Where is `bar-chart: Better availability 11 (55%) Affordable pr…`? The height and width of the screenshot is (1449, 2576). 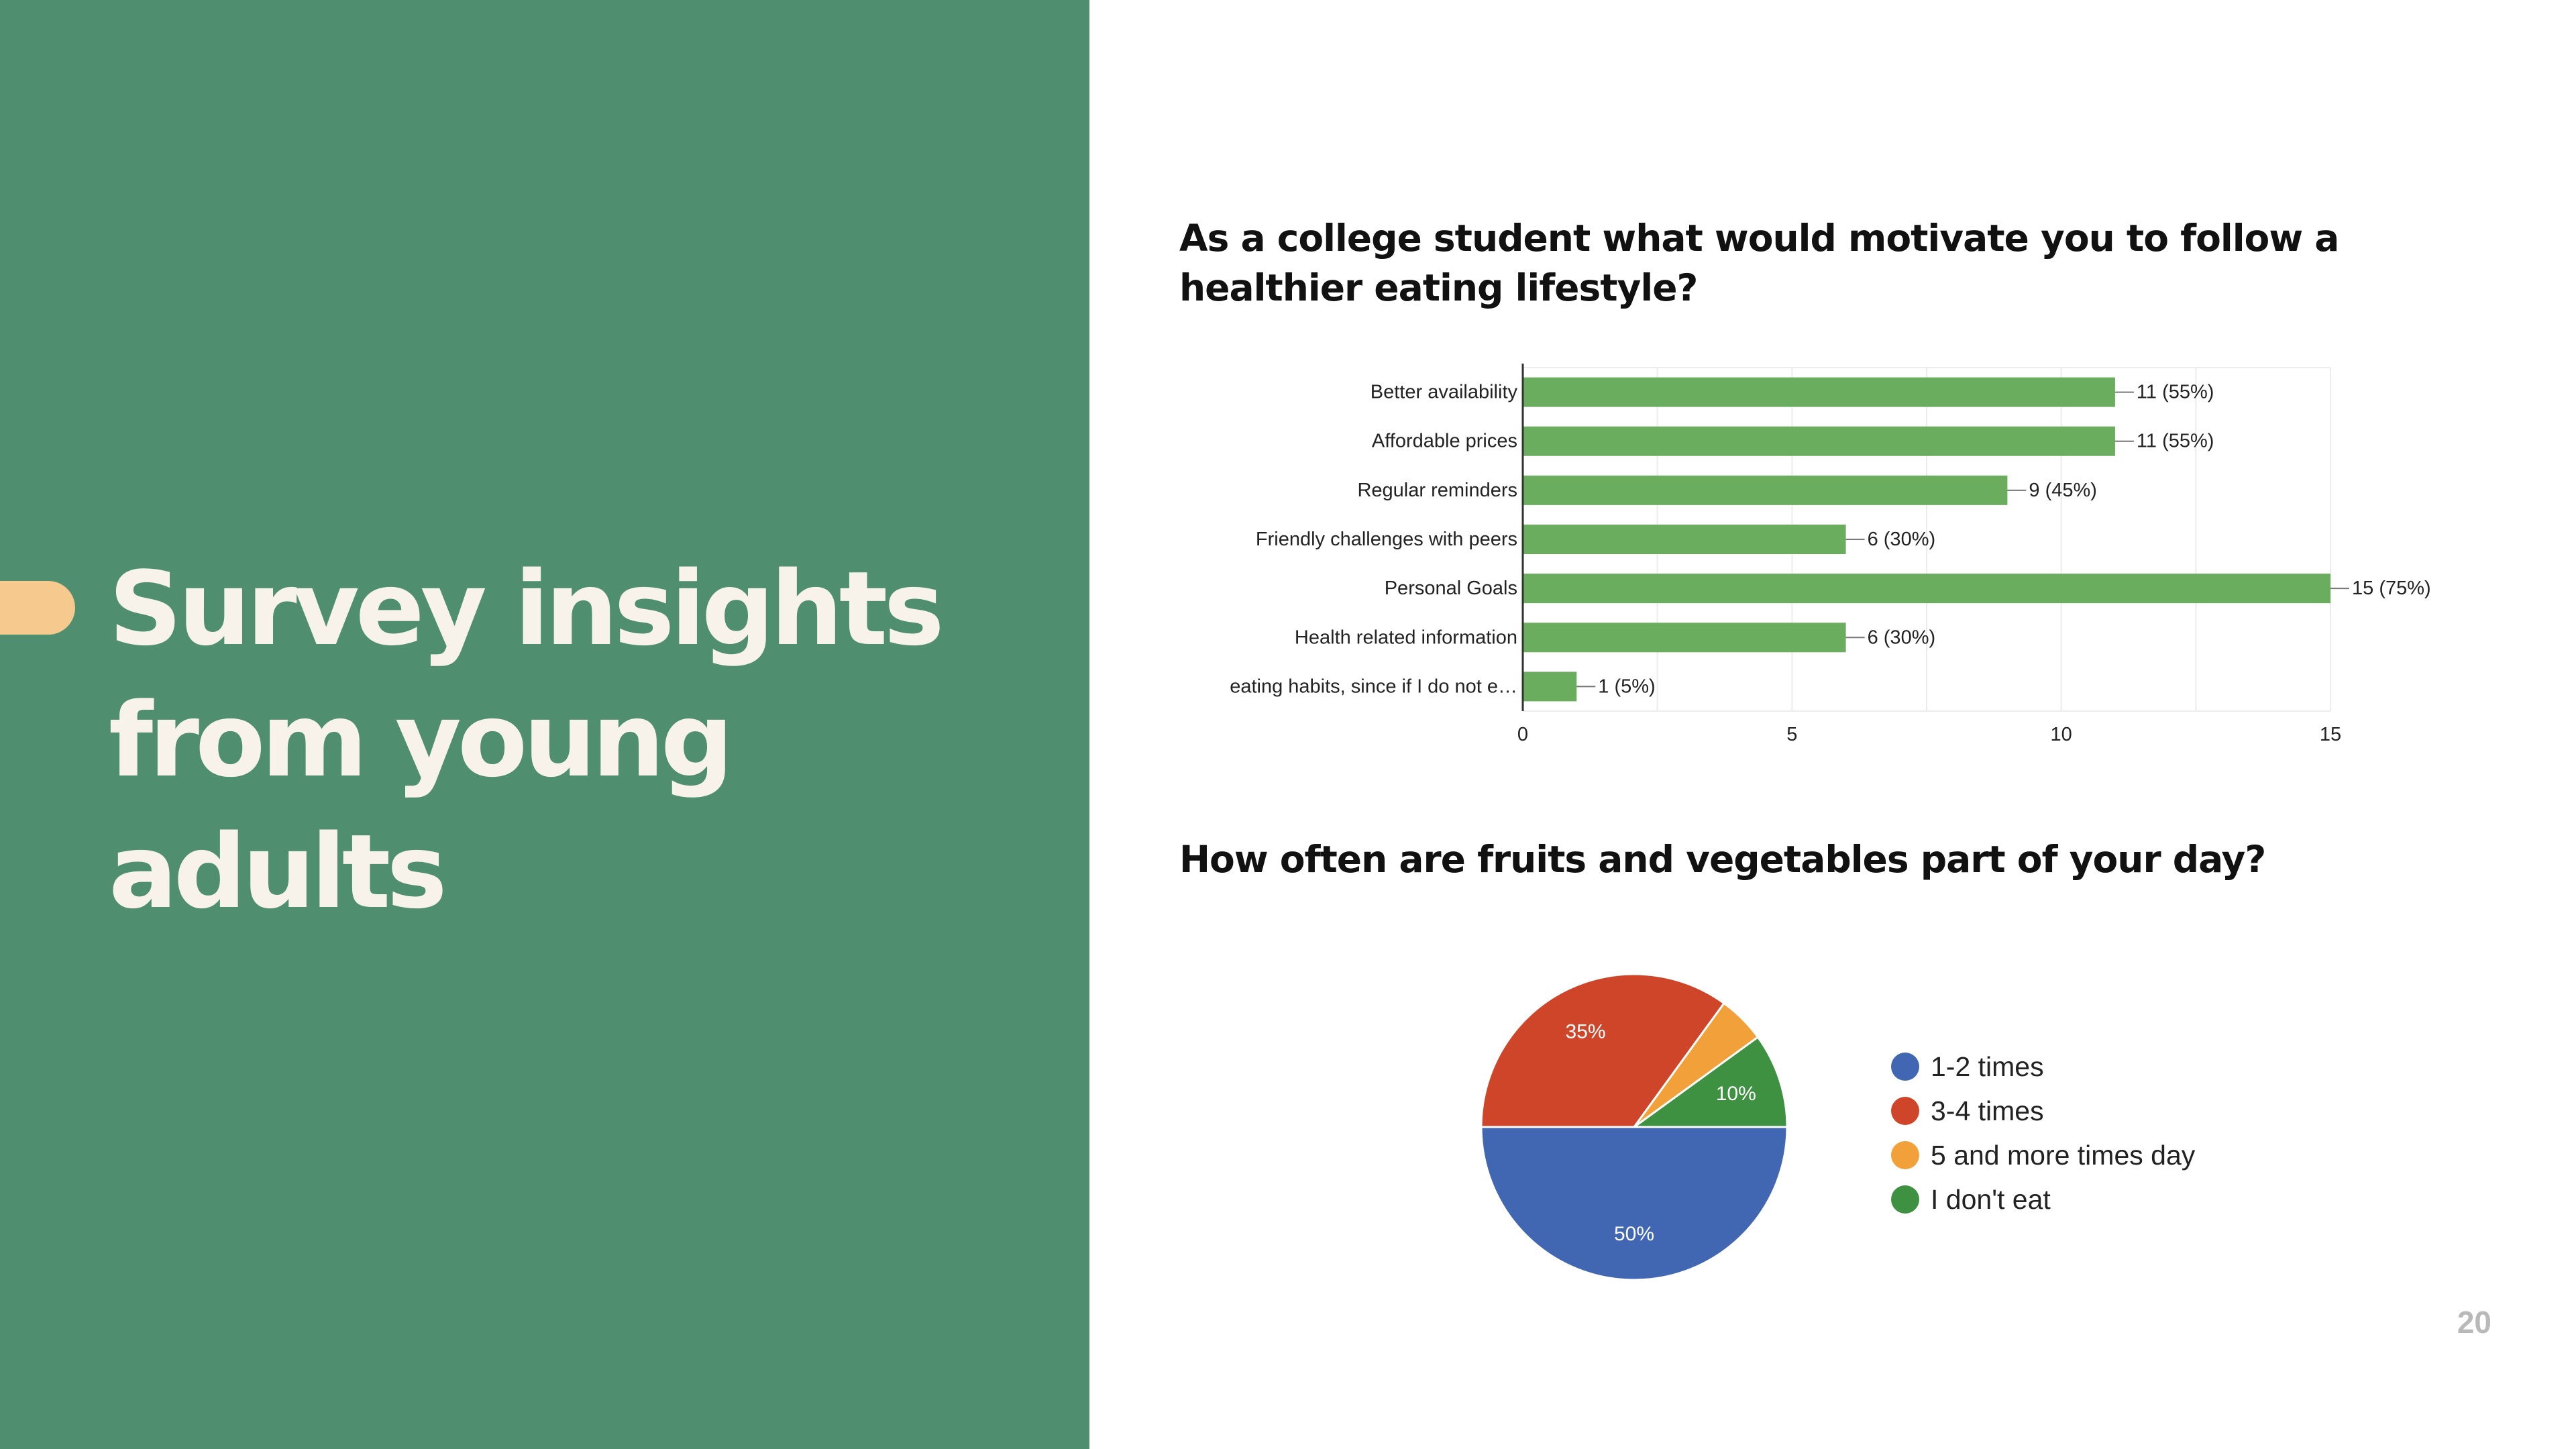
bar-chart: Better availability 11 (55%) Affordable pr… is located at coordinates (1830, 554).